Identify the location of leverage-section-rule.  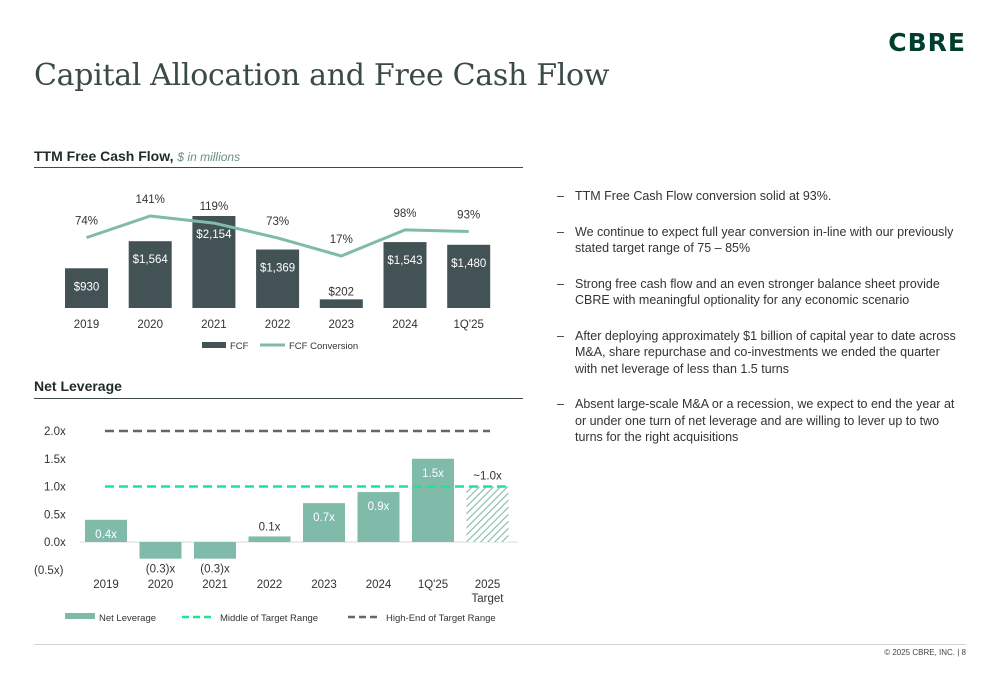
(278, 398).